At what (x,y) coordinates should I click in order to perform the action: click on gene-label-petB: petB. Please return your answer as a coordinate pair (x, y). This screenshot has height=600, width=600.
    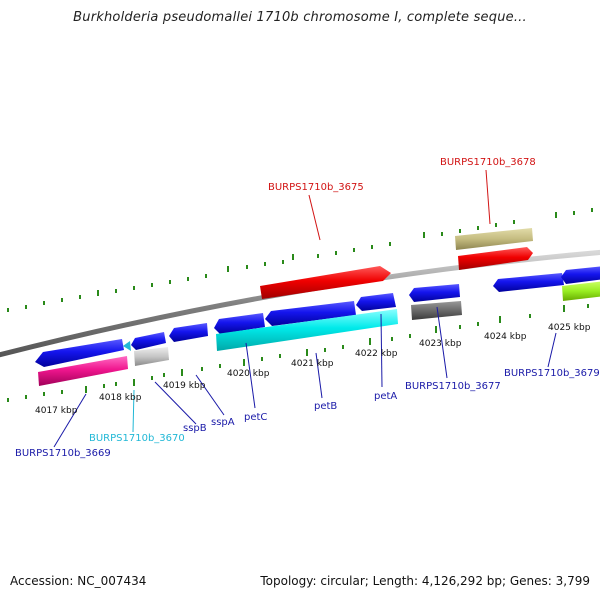
    Looking at the image, I should click on (325, 406).